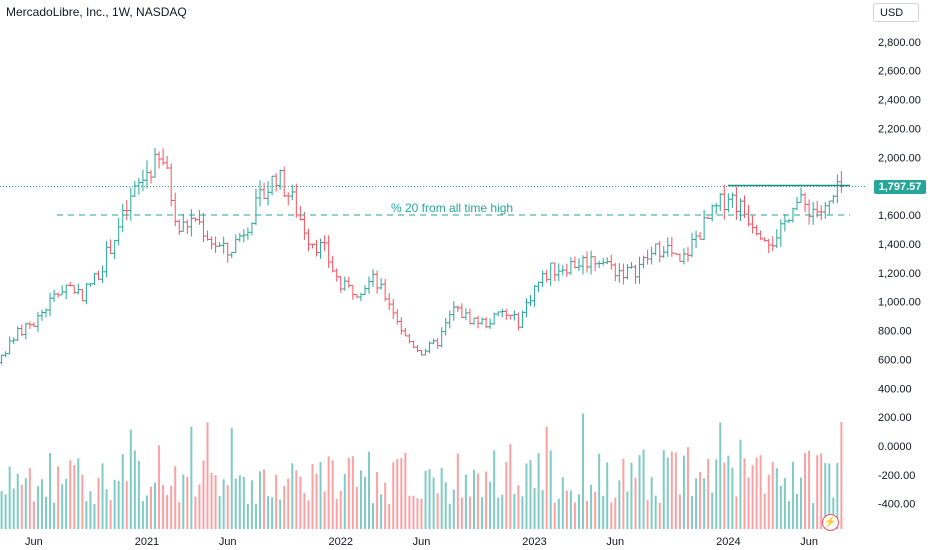 The height and width of the screenshot is (550, 932). Describe the element at coordinates (534, 542) in the screenshot. I see `x-tick-label: 2023` at that location.